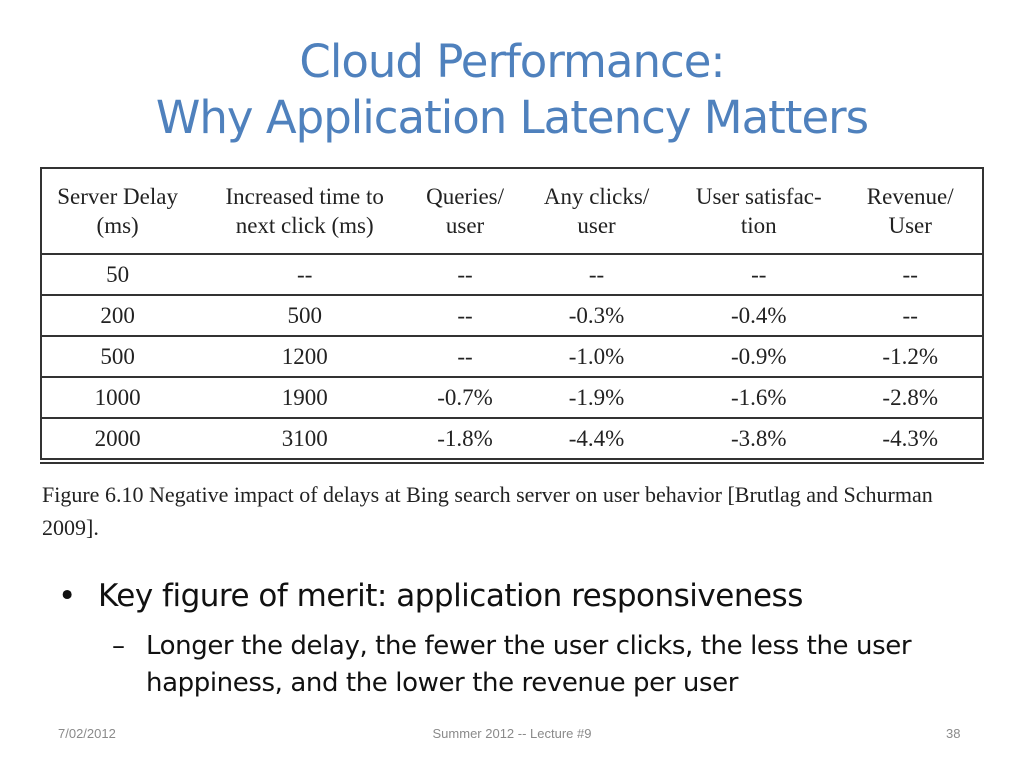  I want to click on column-header: Revenue/ User, so click(910, 211).